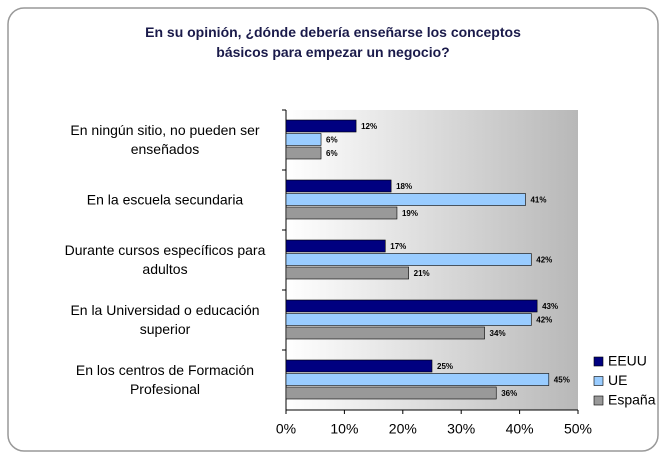 This screenshot has width=666, height=459. What do you see at coordinates (403, 429) in the screenshot?
I see `x-tick-label: 20%` at bounding box center [403, 429].